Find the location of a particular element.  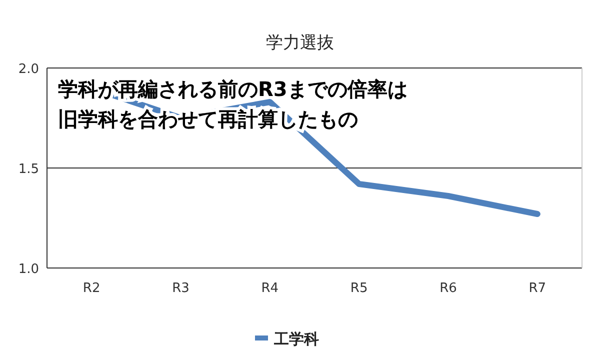

x-tick-label: R6 is located at coordinates (448, 288).